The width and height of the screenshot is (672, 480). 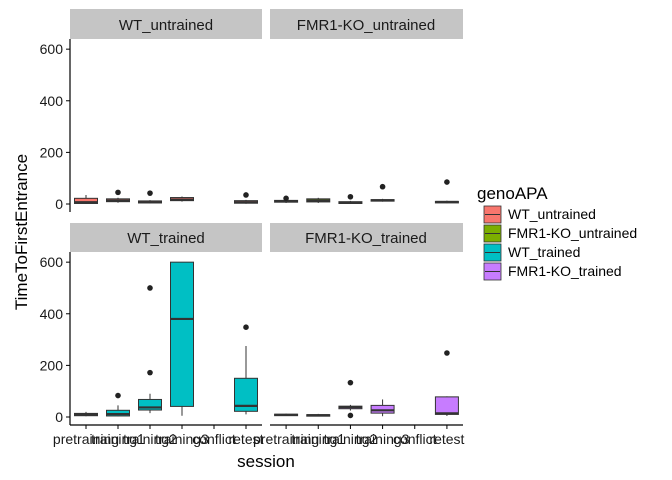 What do you see at coordinates (266, 461) in the screenshot?
I see `x-axis-title: session` at bounding box center [266, 461].